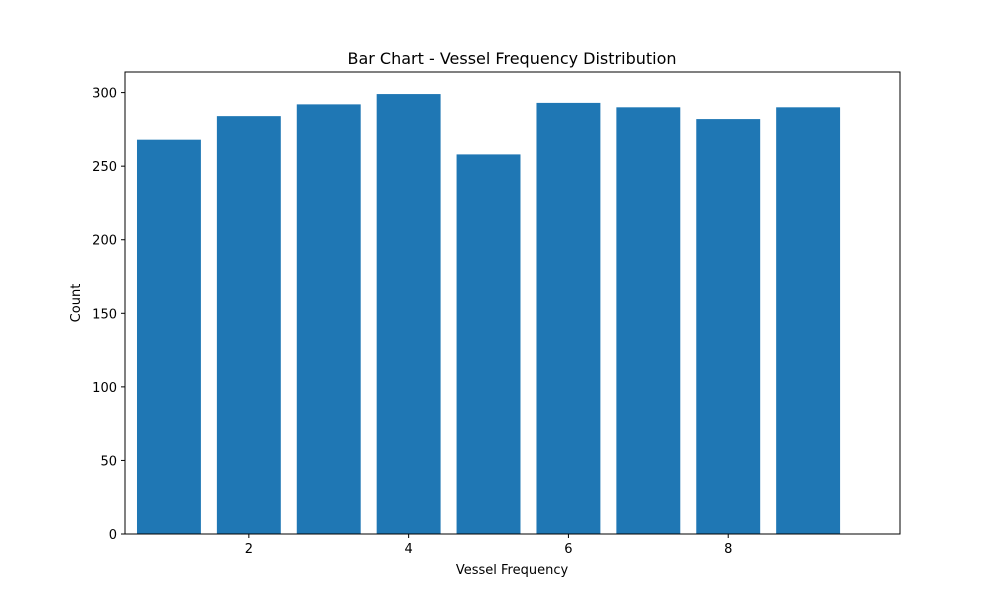 Image resolution: width=1000 pixels, height=600 pixels. I want to click on y-axis: 0 50 100 150 200 250 300, so click(108, 315).